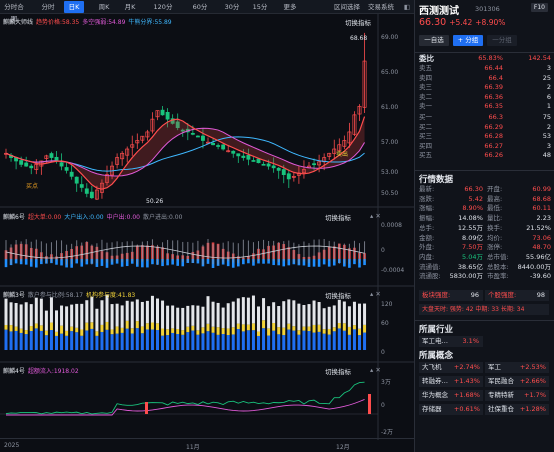 The width and height of the screenshot is (554, 452). I want to click on trade-system-button: 交易系统, so click(381, 7).